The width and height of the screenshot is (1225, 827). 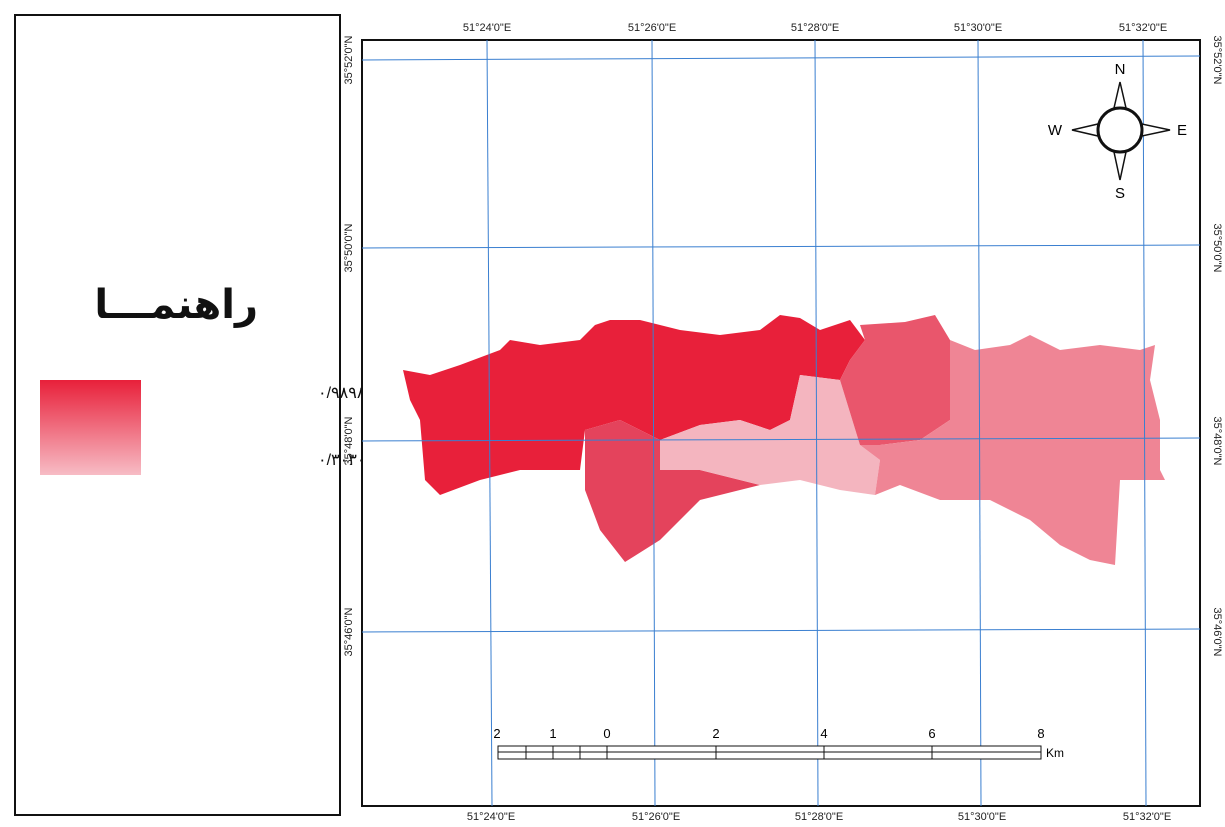 I want to click on lon-label-bottom: 51°30'0"E, so click(x=982, y=817).